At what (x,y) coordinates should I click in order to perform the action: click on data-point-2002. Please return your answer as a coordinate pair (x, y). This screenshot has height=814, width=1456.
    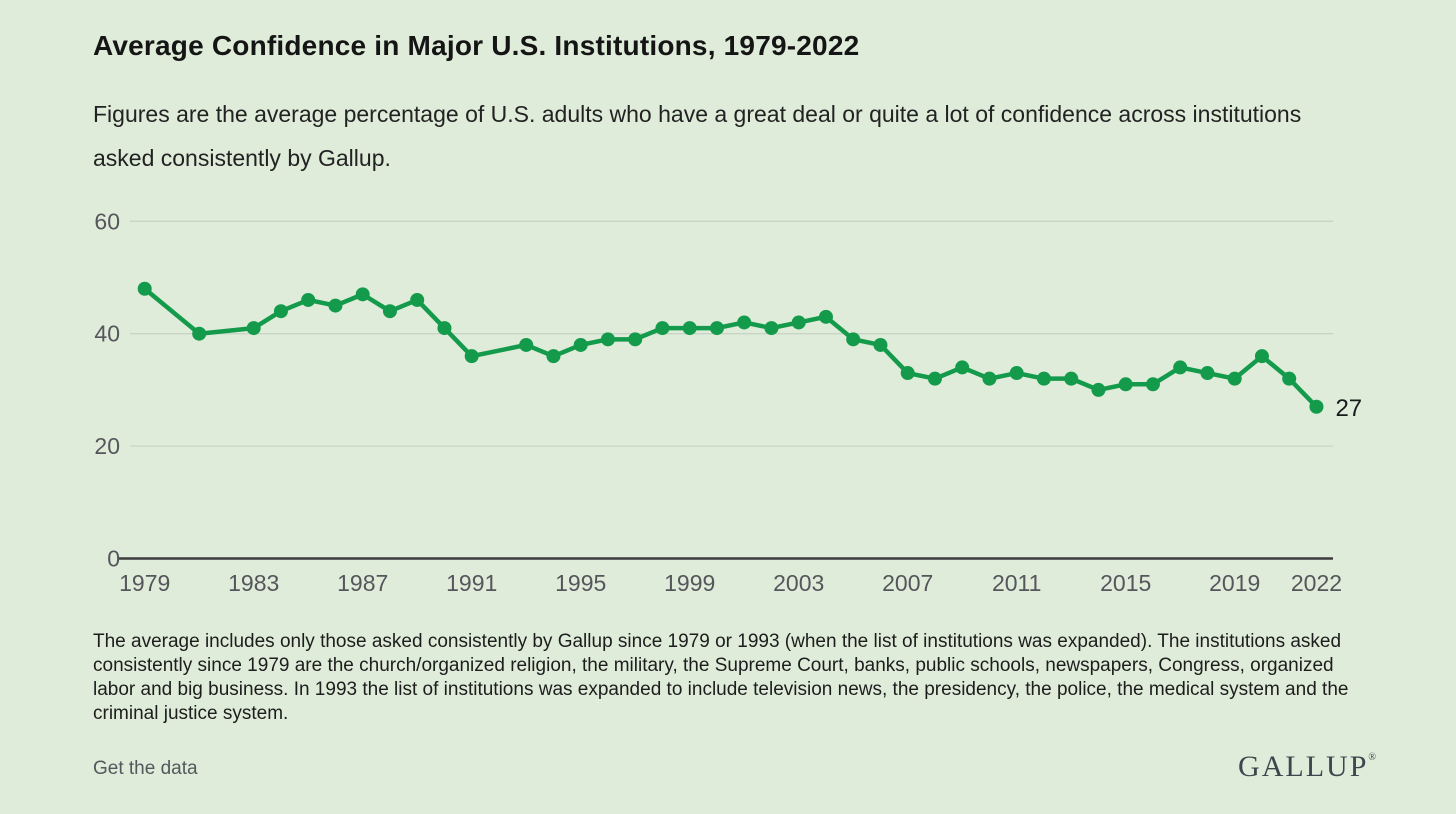
    Looking at the image, I should click on (771, 328).